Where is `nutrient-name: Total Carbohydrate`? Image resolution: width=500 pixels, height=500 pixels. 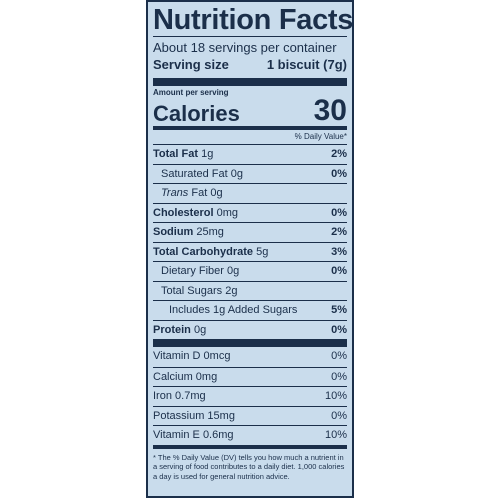 nutrient-name: Total Carbohydrate is located at coordinates (203, 251).